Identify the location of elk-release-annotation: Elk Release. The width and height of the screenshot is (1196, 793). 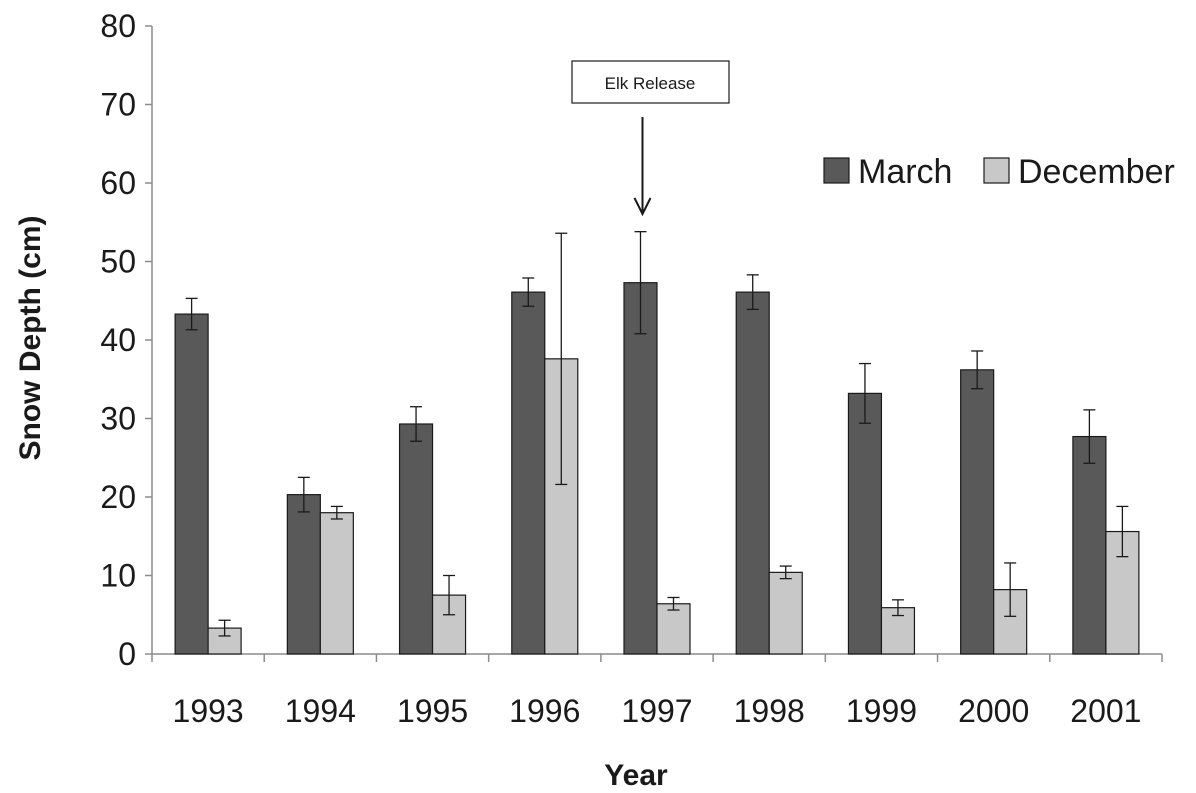
(650, 138).